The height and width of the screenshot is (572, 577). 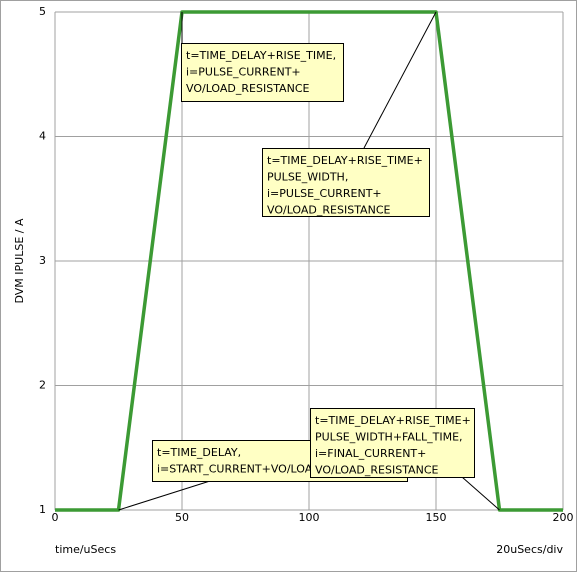 What do you see at coordinates (307, 177) in the screenshot?
I see `annotation-text: PULSE_WIDTH,` at bounding box center [307, 177].